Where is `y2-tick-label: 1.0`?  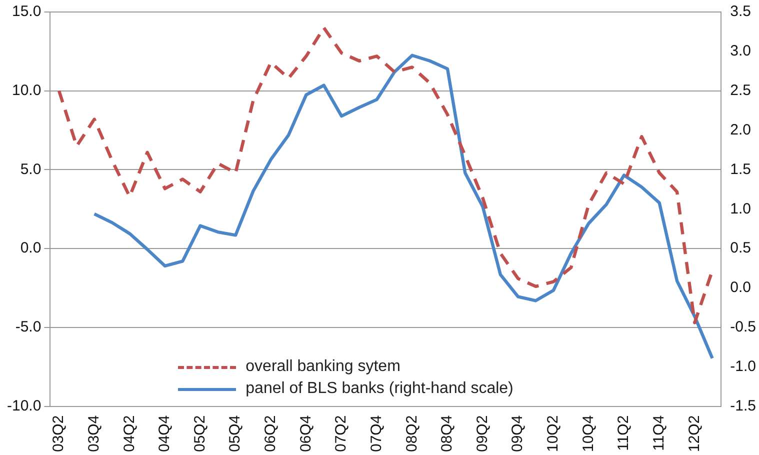
y2-tick-label: 1.0 is located at coordinates (741, 209).